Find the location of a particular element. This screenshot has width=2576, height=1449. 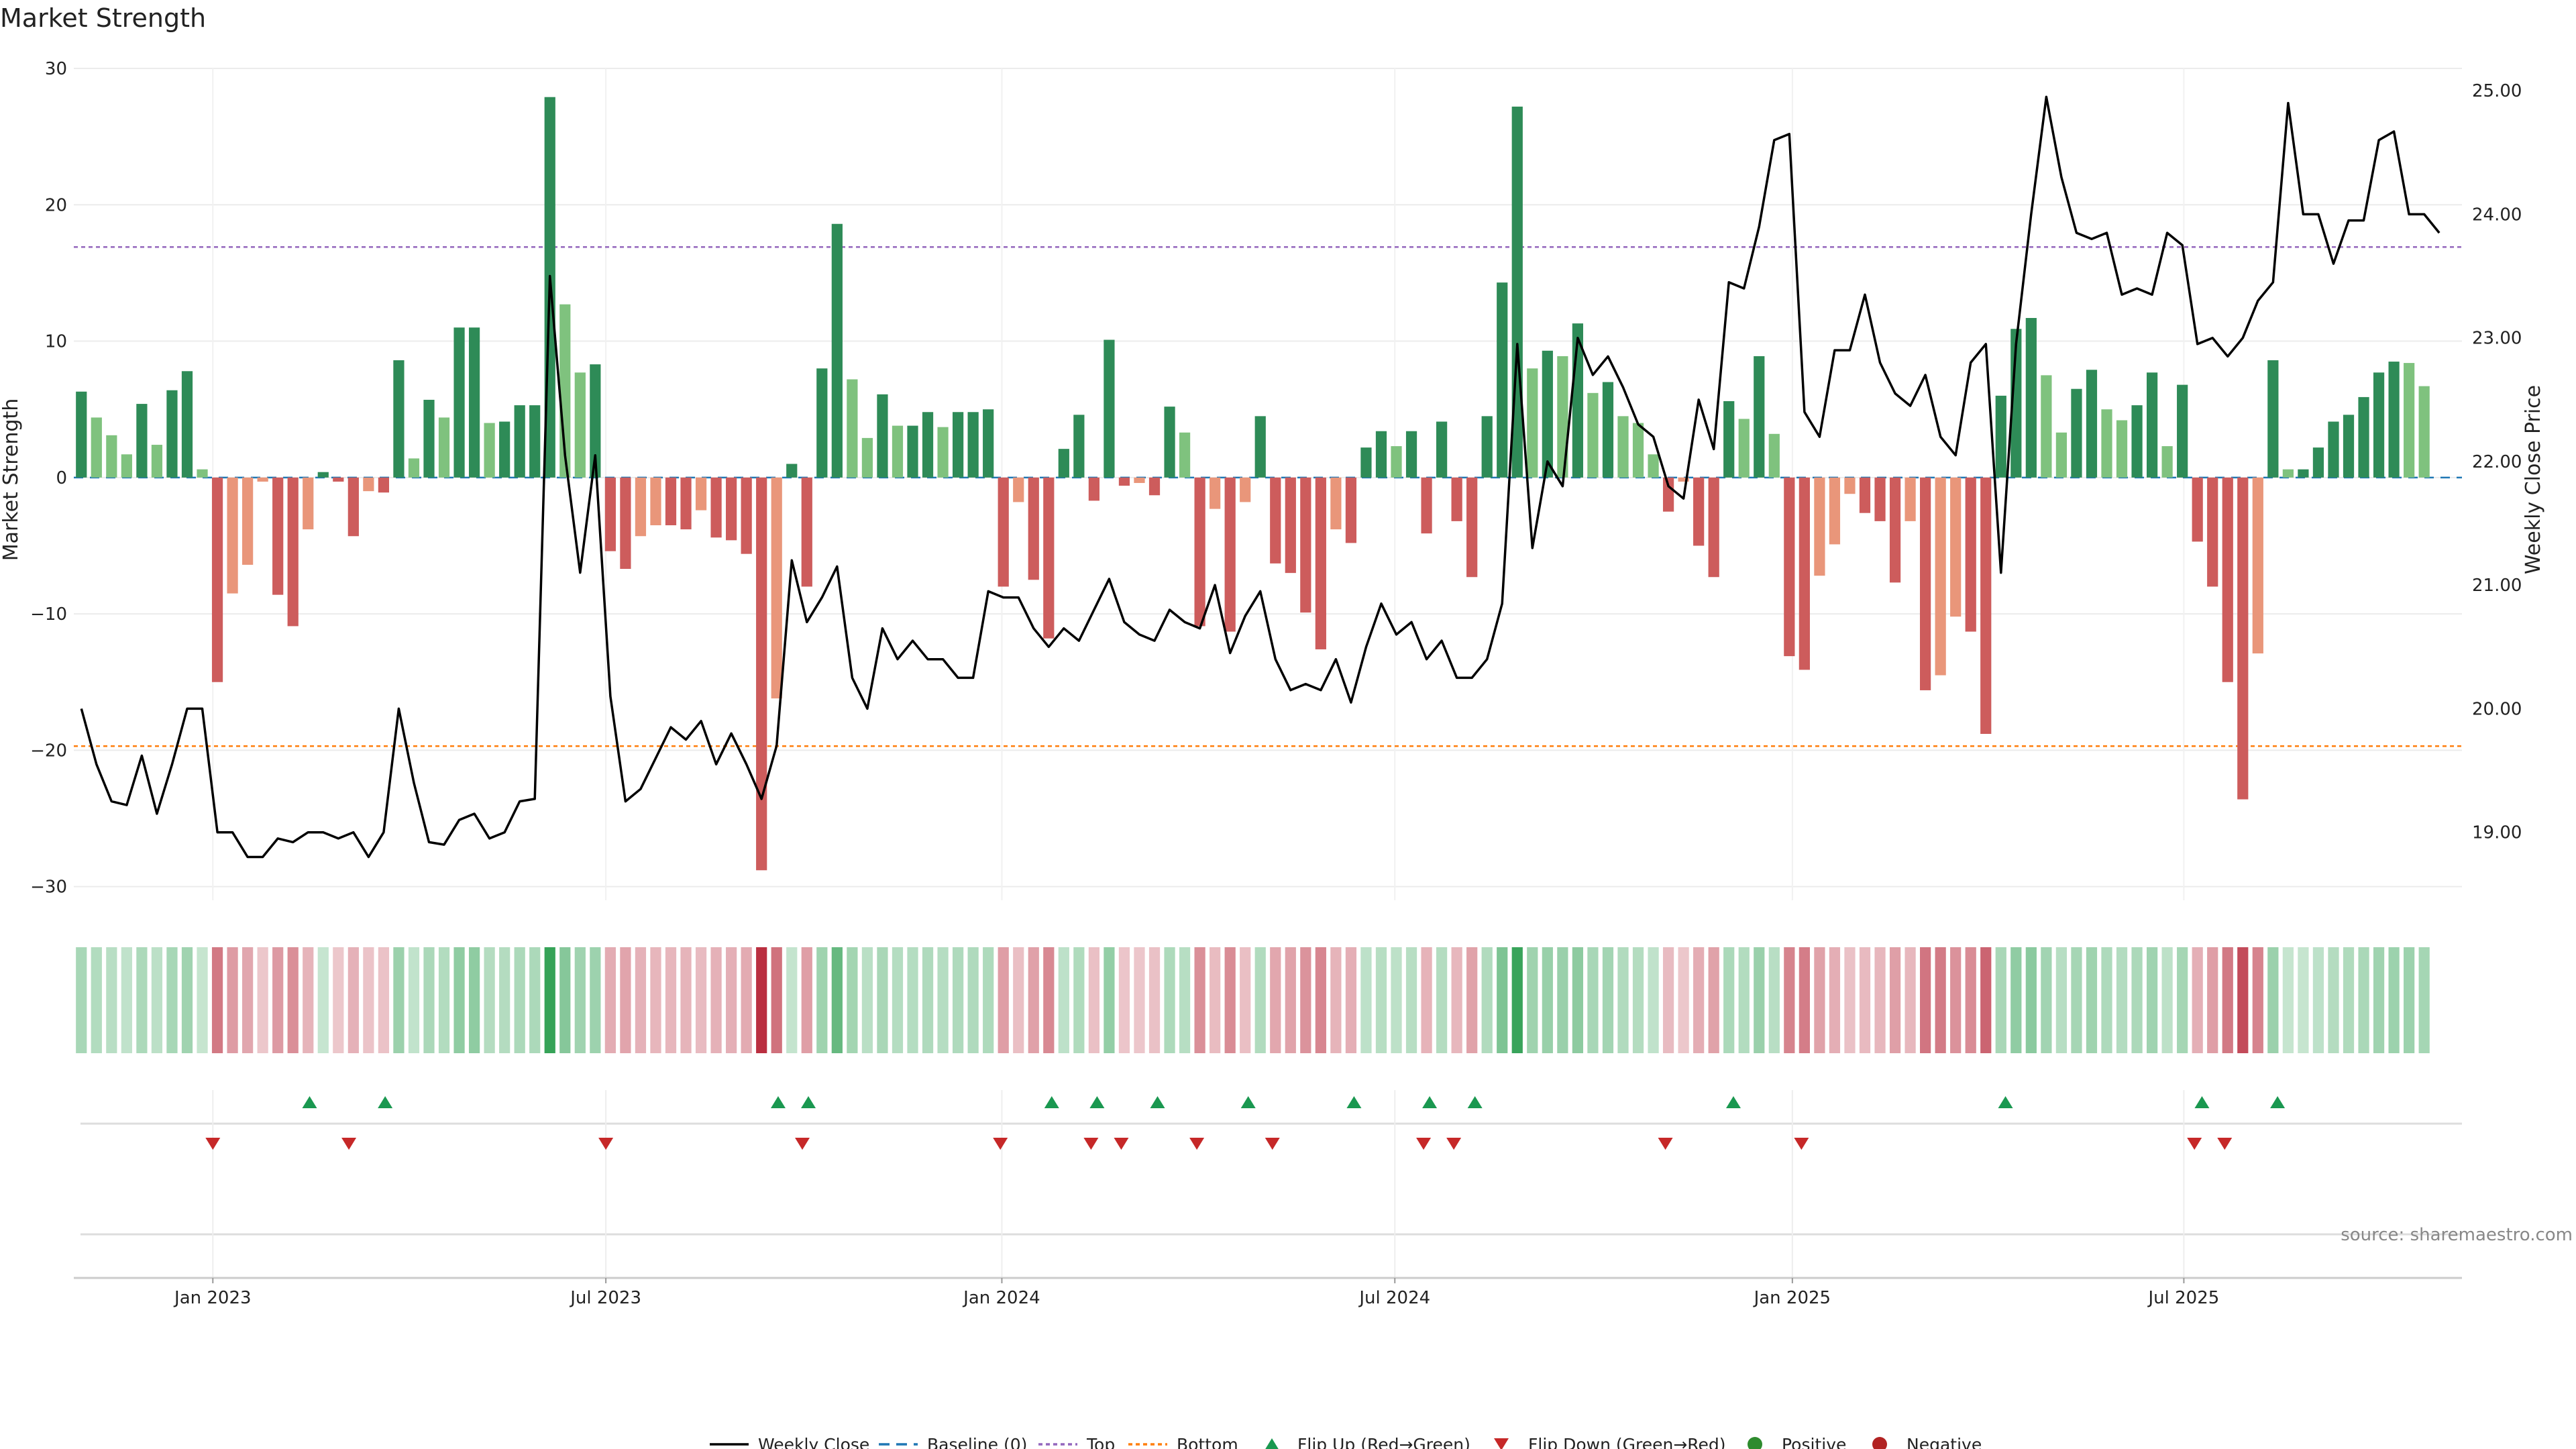

source-note: source: sharemaestro.com is located at coordinates (2457, 1235).